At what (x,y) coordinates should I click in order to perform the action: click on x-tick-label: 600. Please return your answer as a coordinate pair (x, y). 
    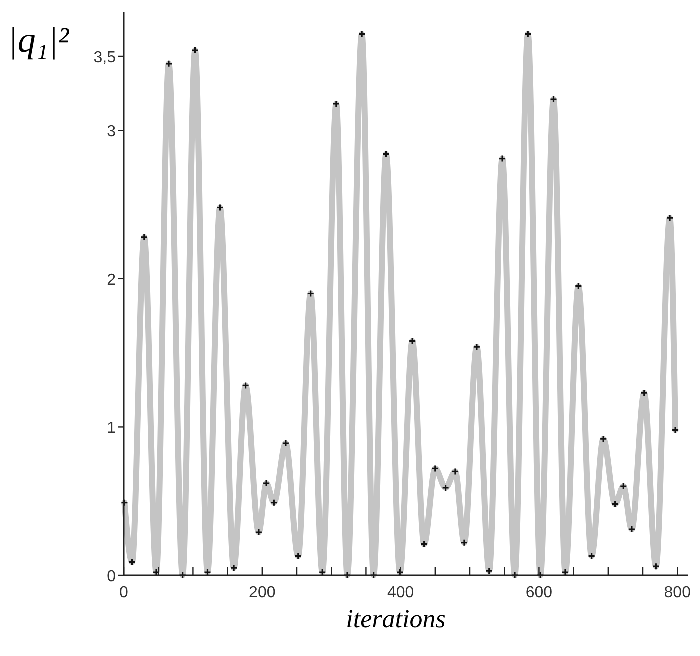
    Looking at the image, I should click on (539, 593).